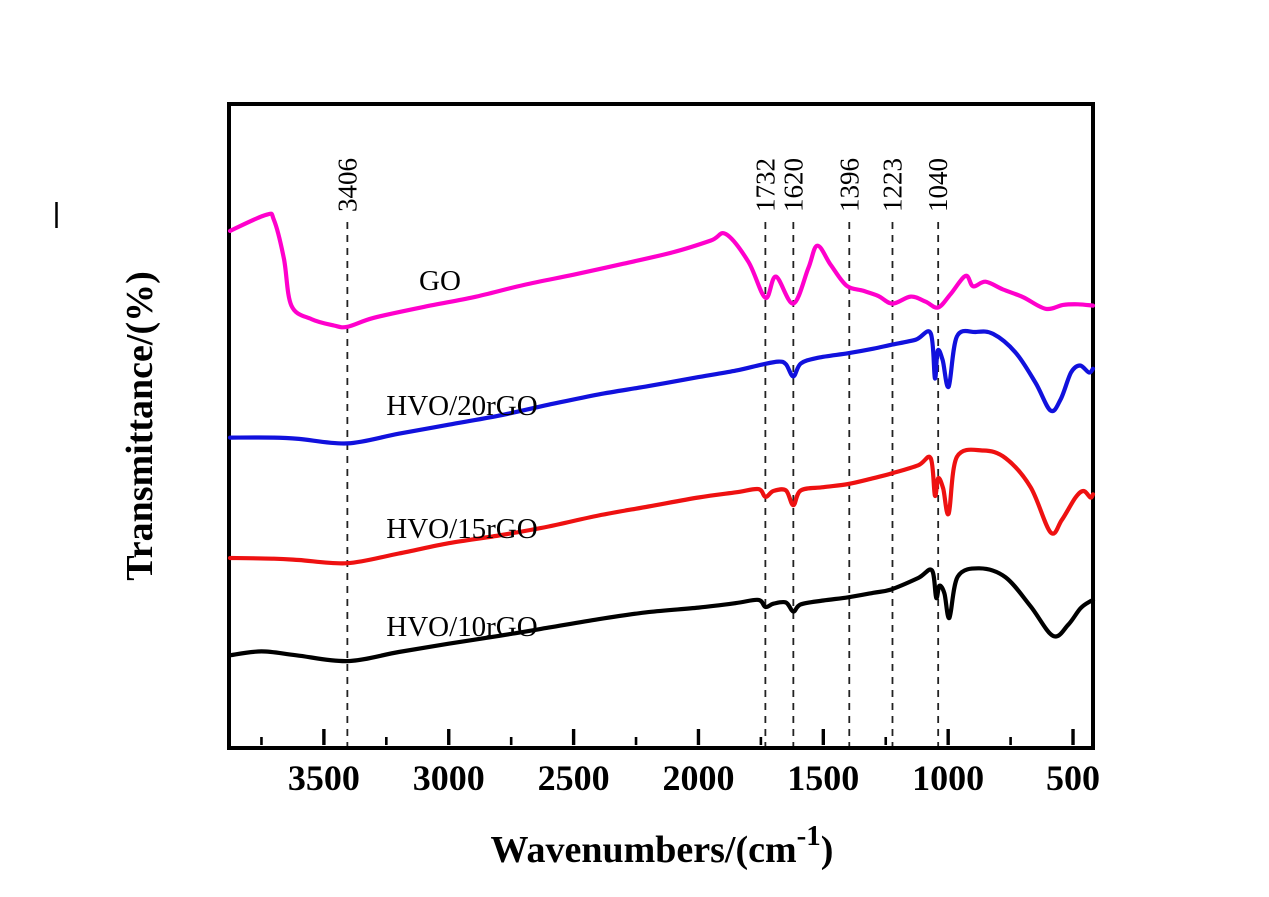  Describe the element at coordinates (849, 185) in the screenshot. I see `peak-wavenumber-label: 1396` at that location.